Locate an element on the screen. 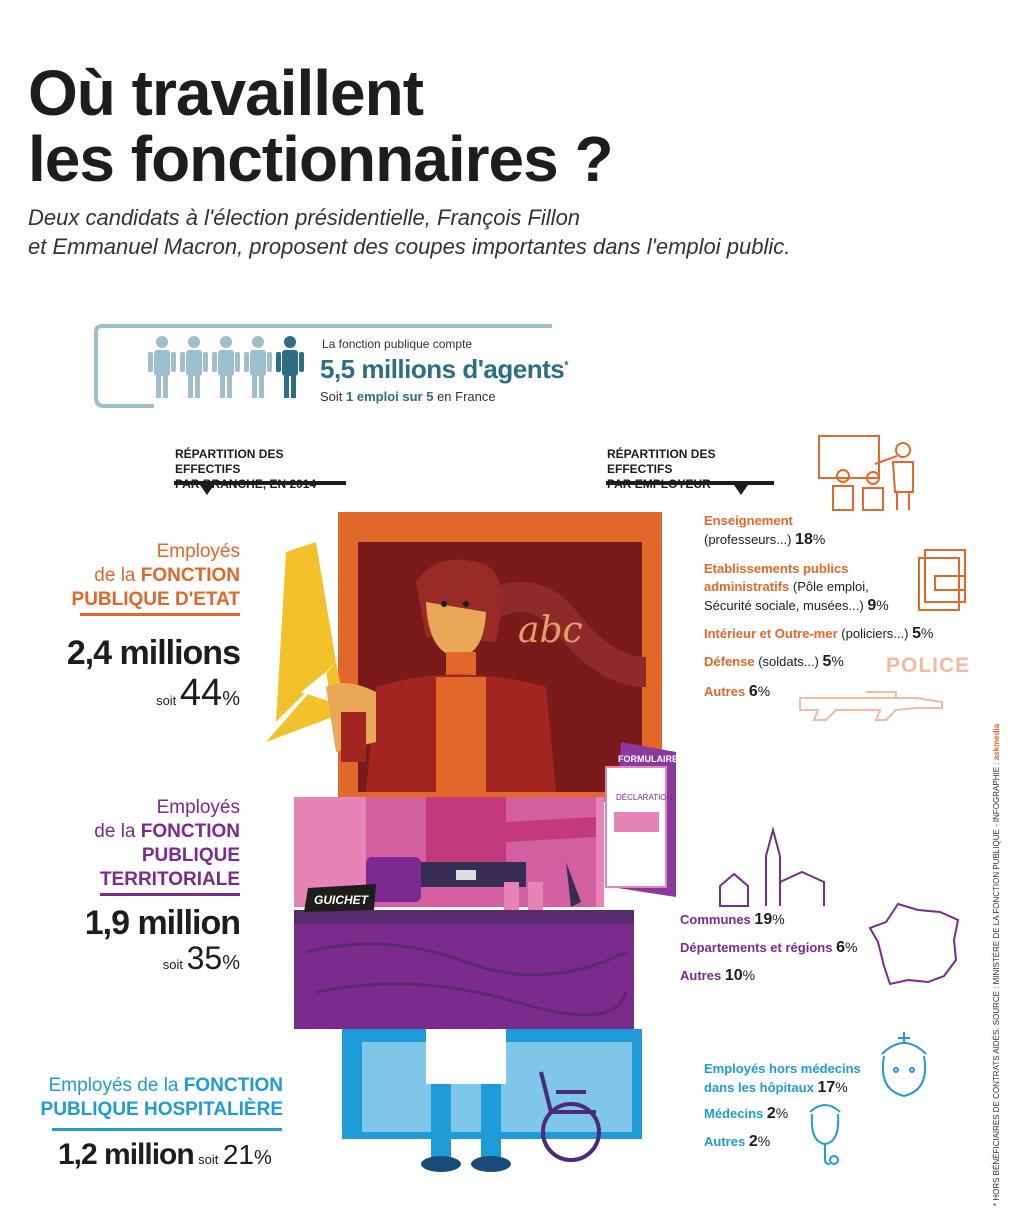 The width and height of the screenshot is (1024, 1231). branch-etat-line-2-bold: FONCTION is located at coordinates (190, 575).